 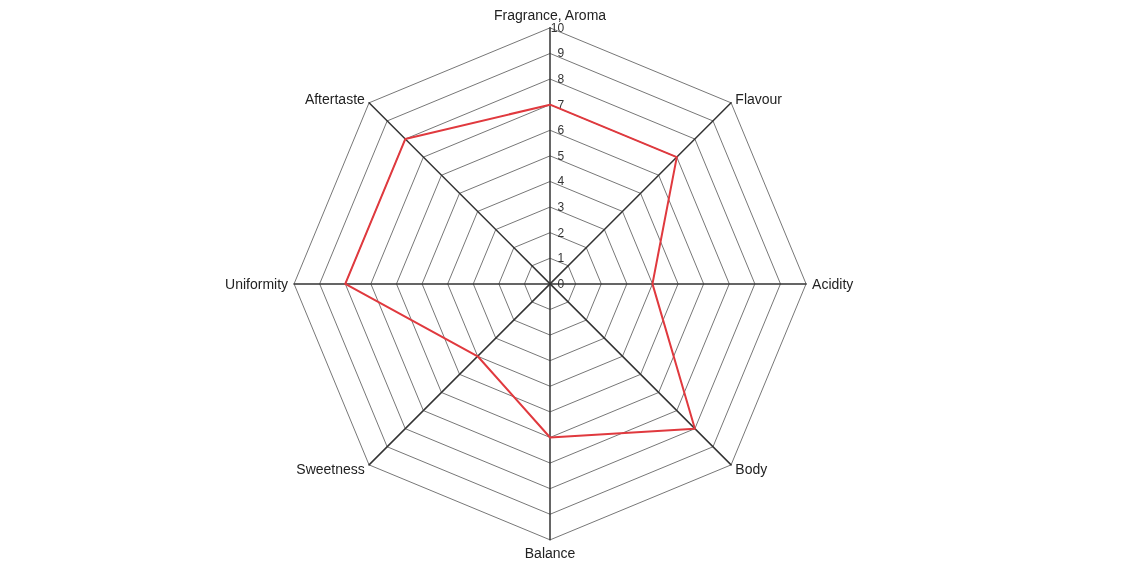 What do you see at coordinates (561, 232) in the screenshot?
I see `y-tick-label: 2` at bounding box center [561, 232].